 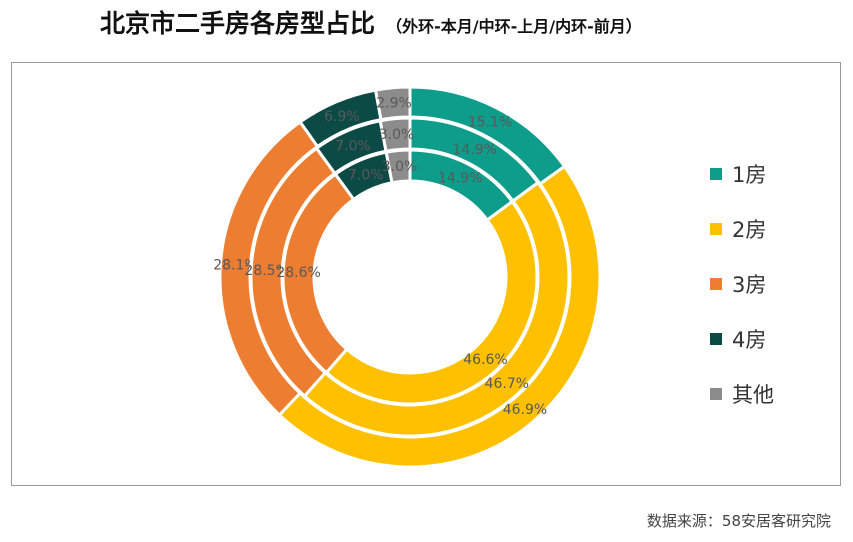 I want to click on legend-swatch-3room, so click(x=716, y=283).